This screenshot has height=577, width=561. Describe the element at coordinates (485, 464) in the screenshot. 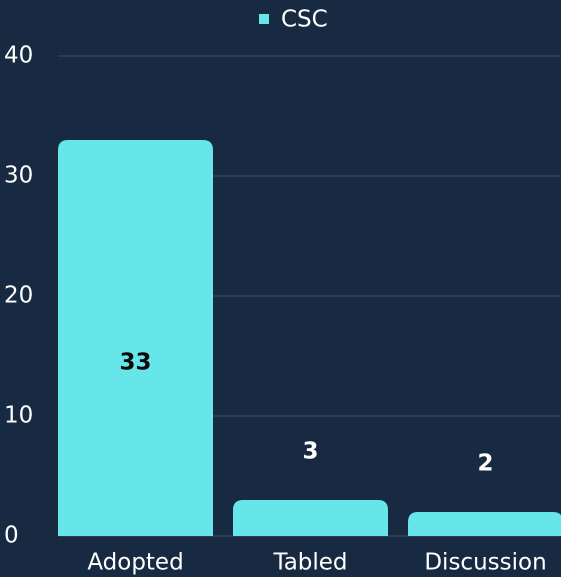

I see `data-label: 2` at that location.